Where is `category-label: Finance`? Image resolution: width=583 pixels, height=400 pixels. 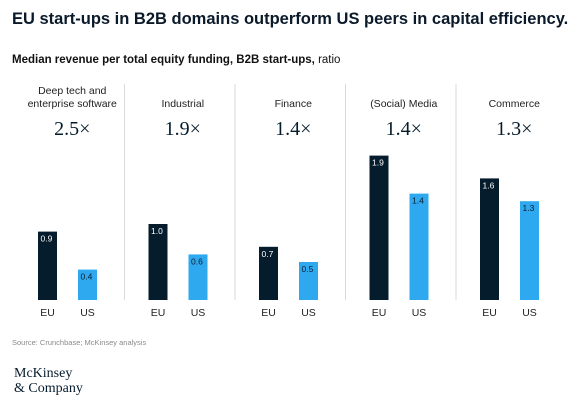 category-label: Finance is located at coordinates (294, 104).